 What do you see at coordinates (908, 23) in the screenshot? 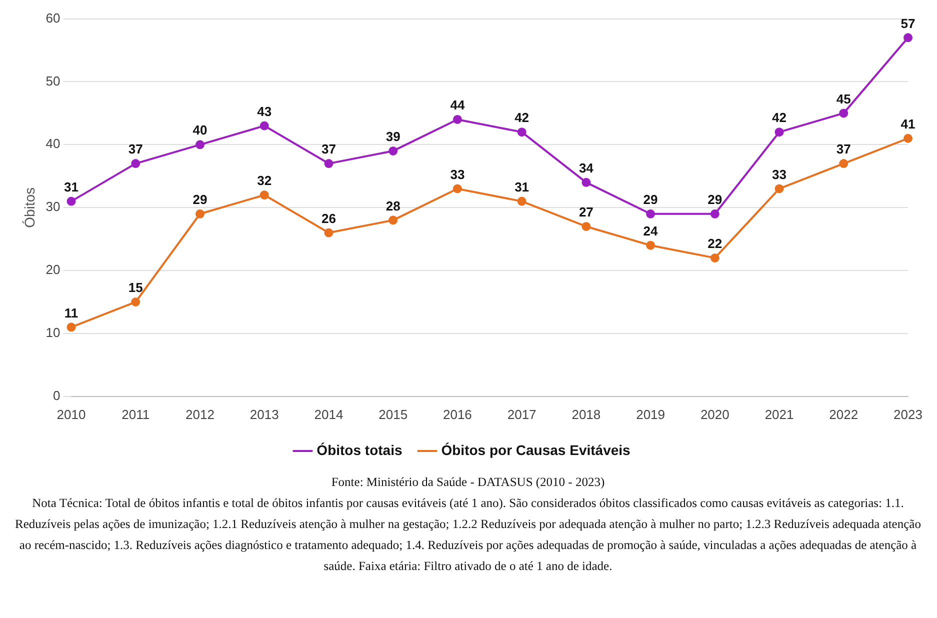
I see `data-label: 57` at bounding box center [908, 23].